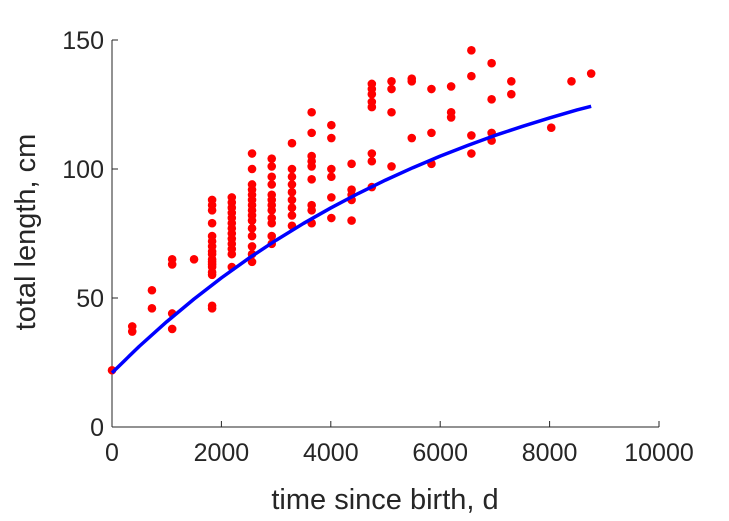 This screenshot has width=729, height=521. Describe the element at coordinates (222, 453) in the screenshot. I see `x-tick-label: 2000` at that location.